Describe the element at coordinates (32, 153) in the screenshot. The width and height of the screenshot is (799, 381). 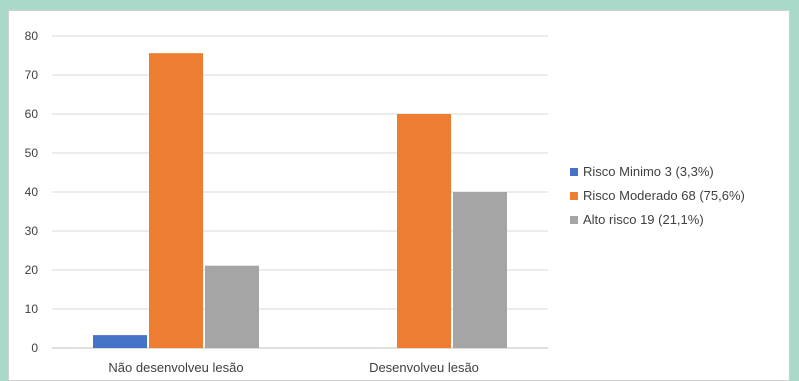
I see `y-tick-label: 50` at that location.